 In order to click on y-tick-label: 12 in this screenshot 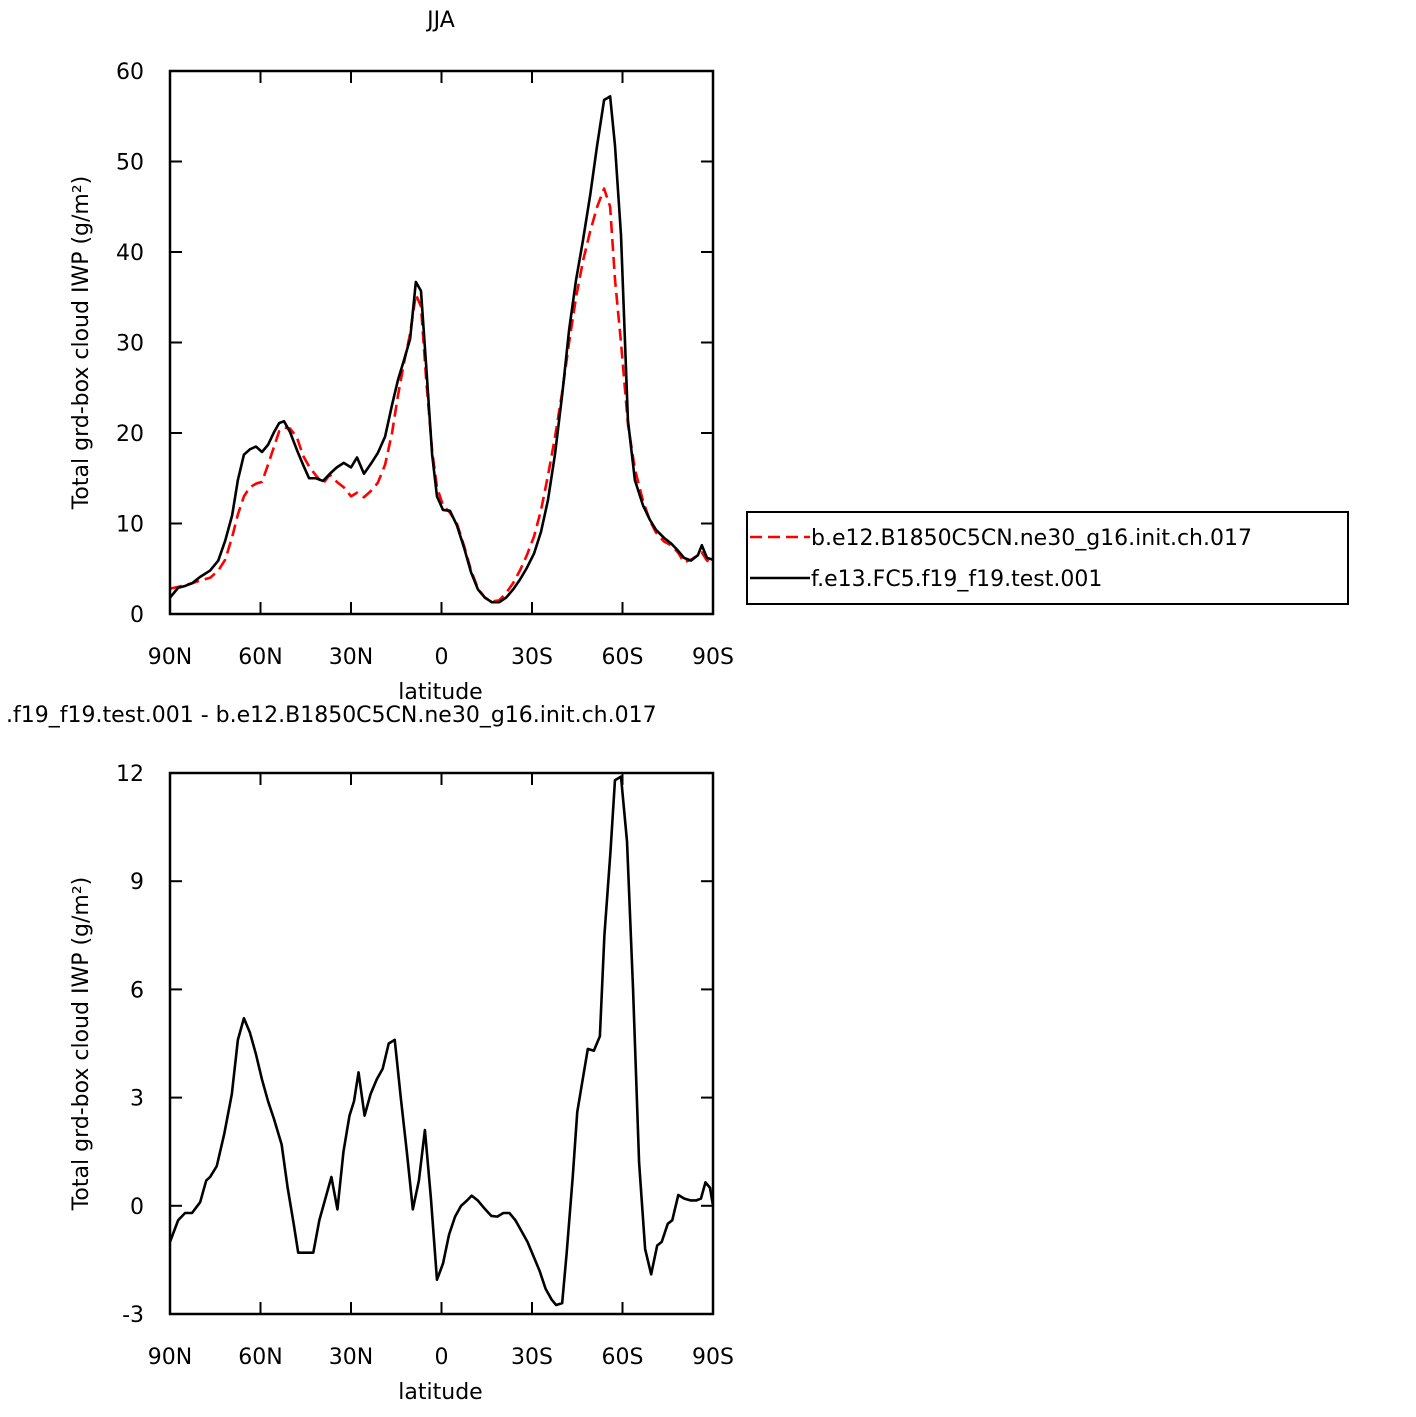, I will do `click(130, 774)`.